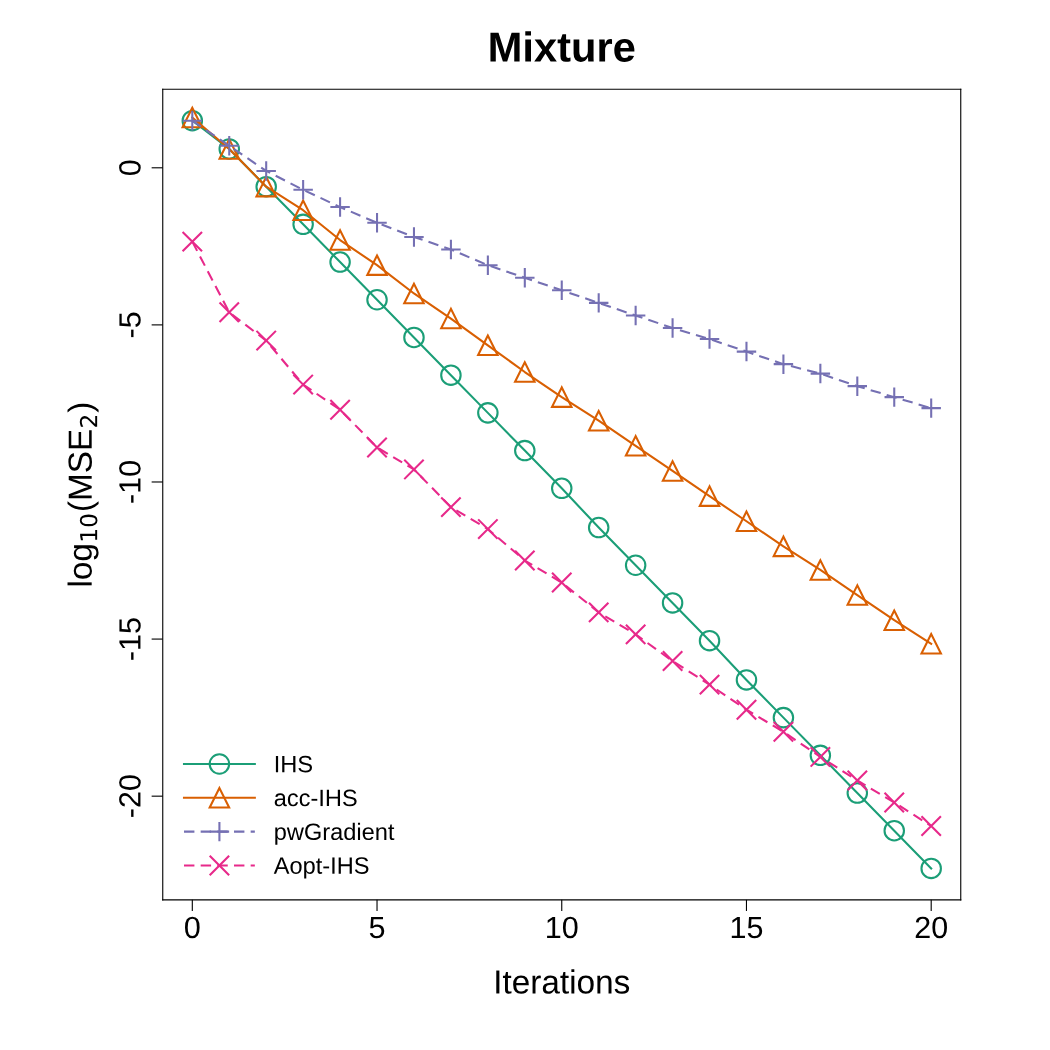  I want to click on y-tick-label: -20, so click(130, 796).